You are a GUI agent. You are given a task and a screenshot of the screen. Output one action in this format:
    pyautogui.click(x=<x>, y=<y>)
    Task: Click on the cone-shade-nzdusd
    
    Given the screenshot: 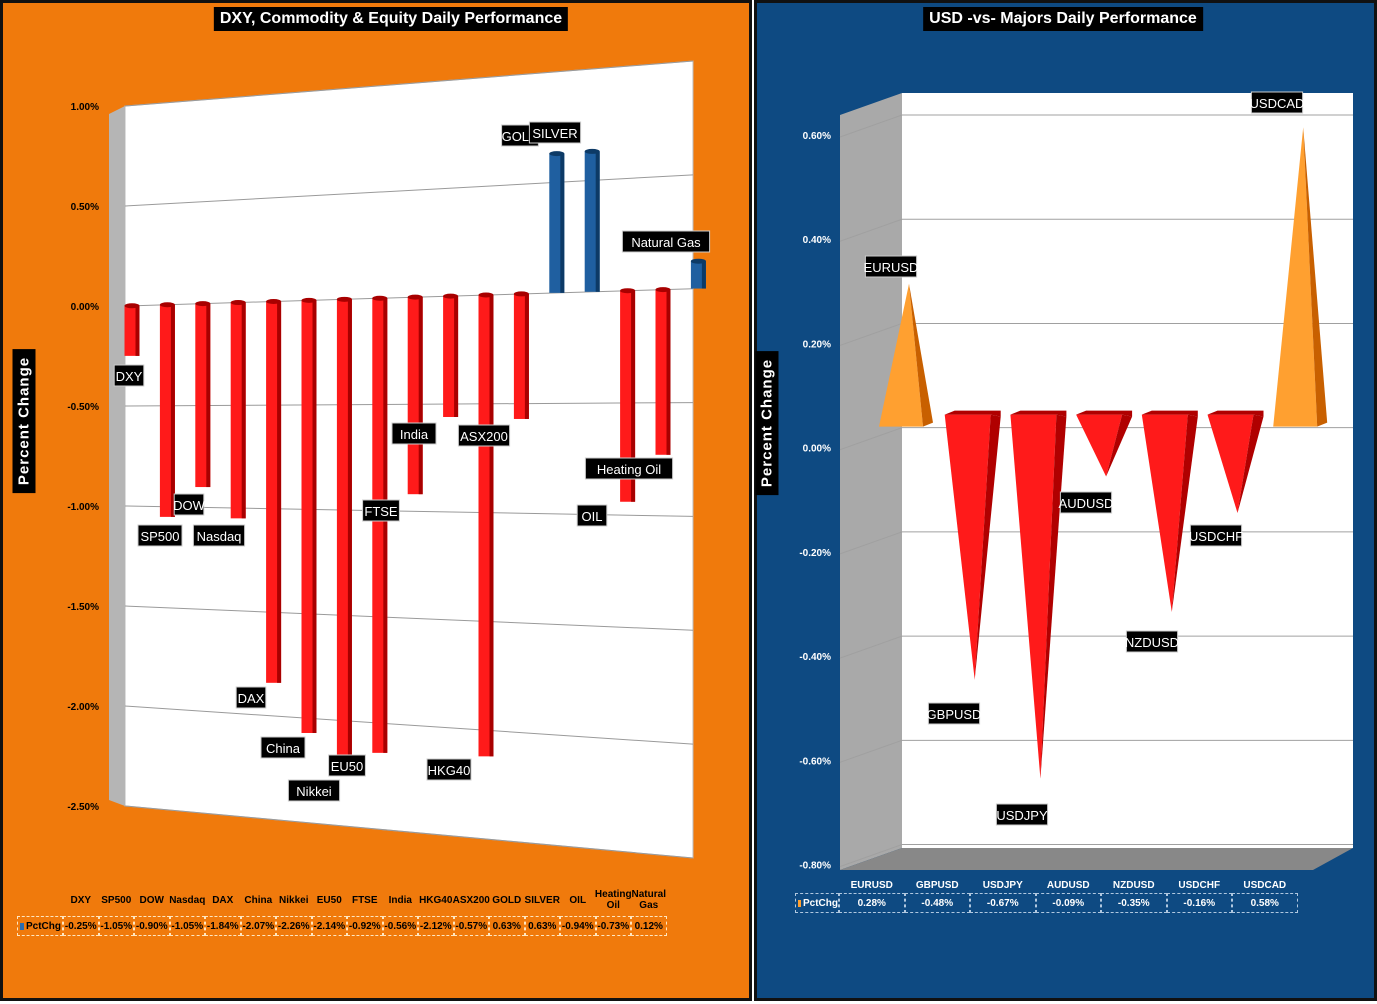 What is the action you would take?
    pyautogui.click(x=1184, y=513)
    